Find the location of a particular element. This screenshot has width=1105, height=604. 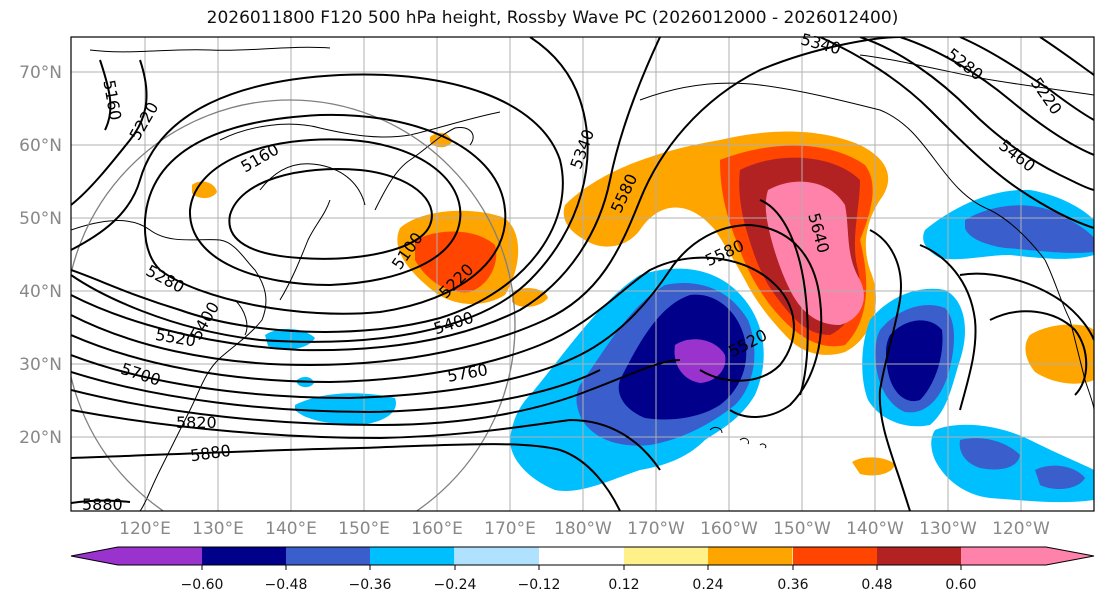

colorbar-outline is located at coordinates (582, 556).